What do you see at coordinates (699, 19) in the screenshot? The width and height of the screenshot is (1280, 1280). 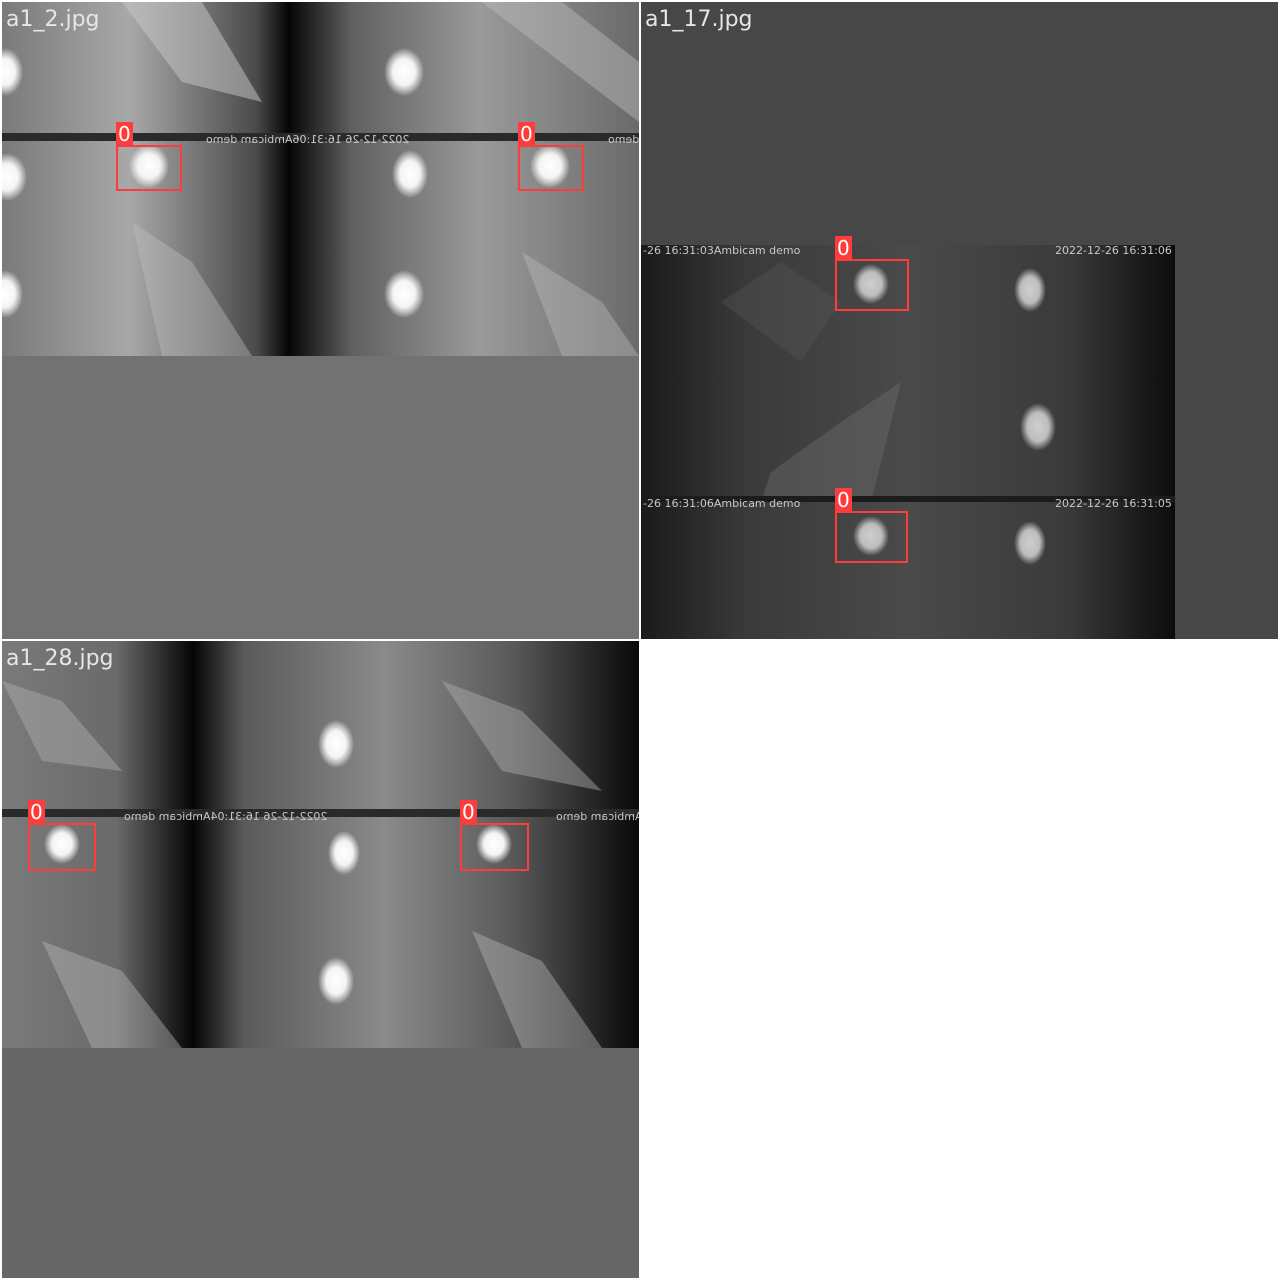 I see `image-filename: a1_17.jpg` at bounding box center [699, 19].